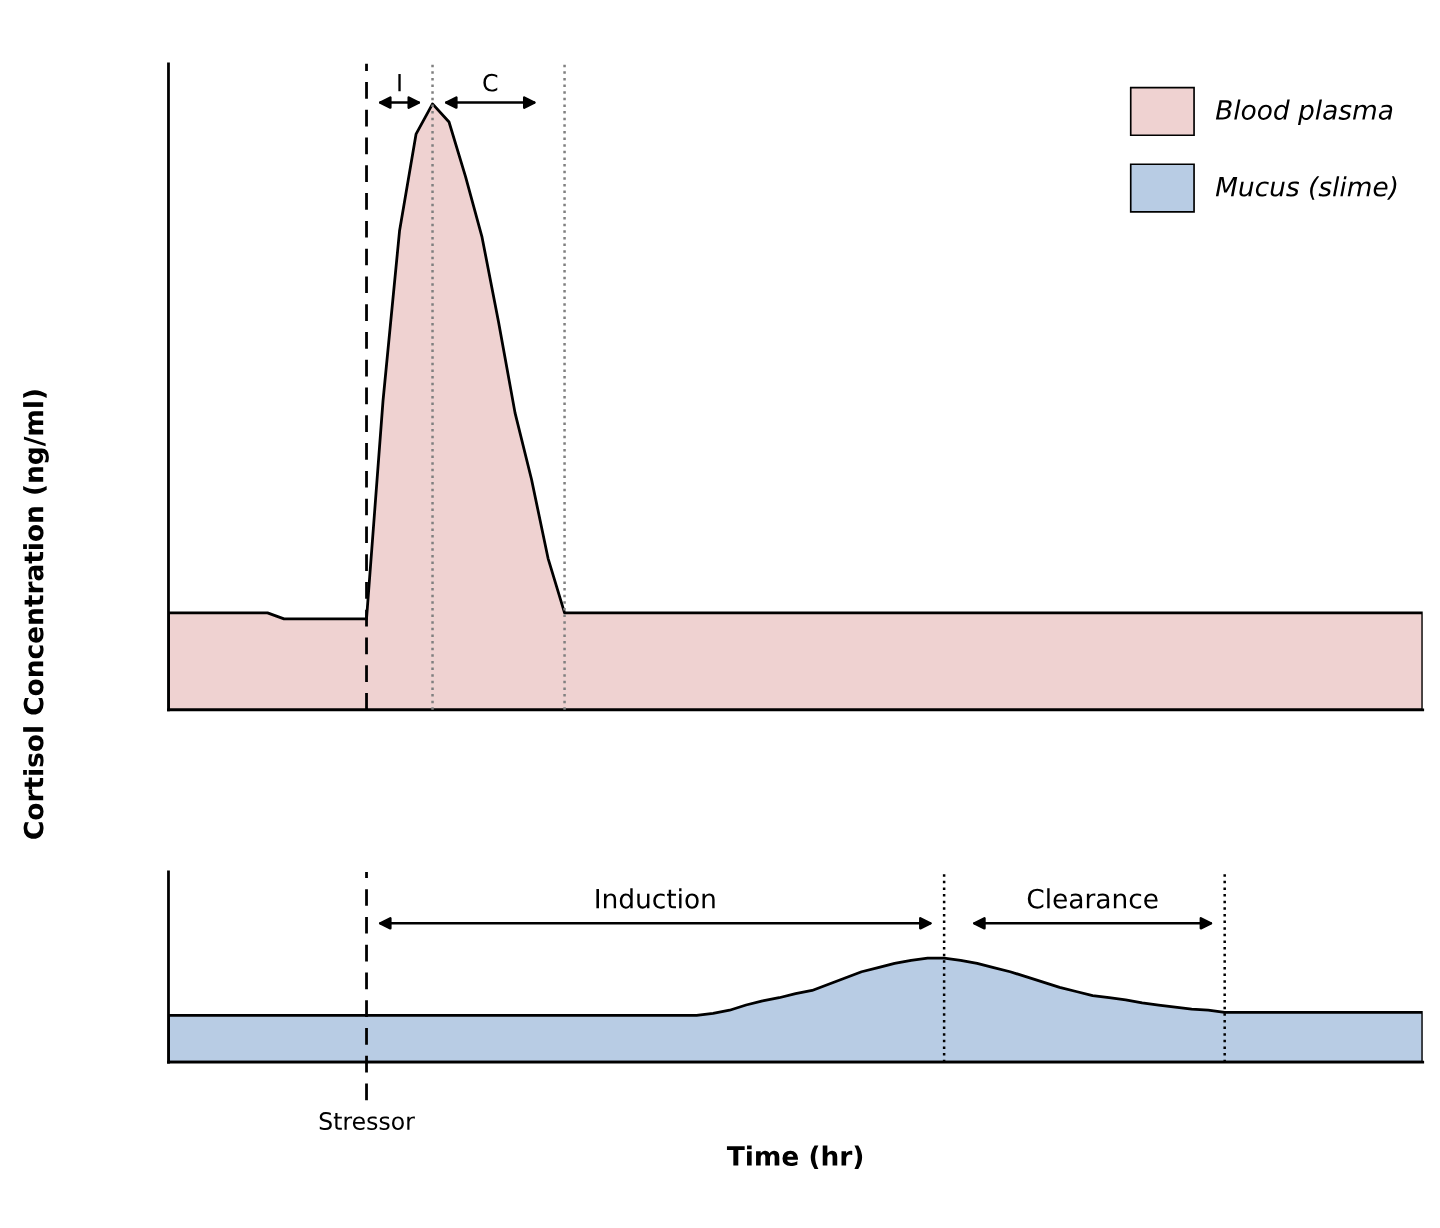 The height and width of the screenshot is (1228, 1440). Describe the element at coordinates (36, 614) in the screenshot. I see `y-axis-title: Cortisol Concentration (ng/ml)` at that location.